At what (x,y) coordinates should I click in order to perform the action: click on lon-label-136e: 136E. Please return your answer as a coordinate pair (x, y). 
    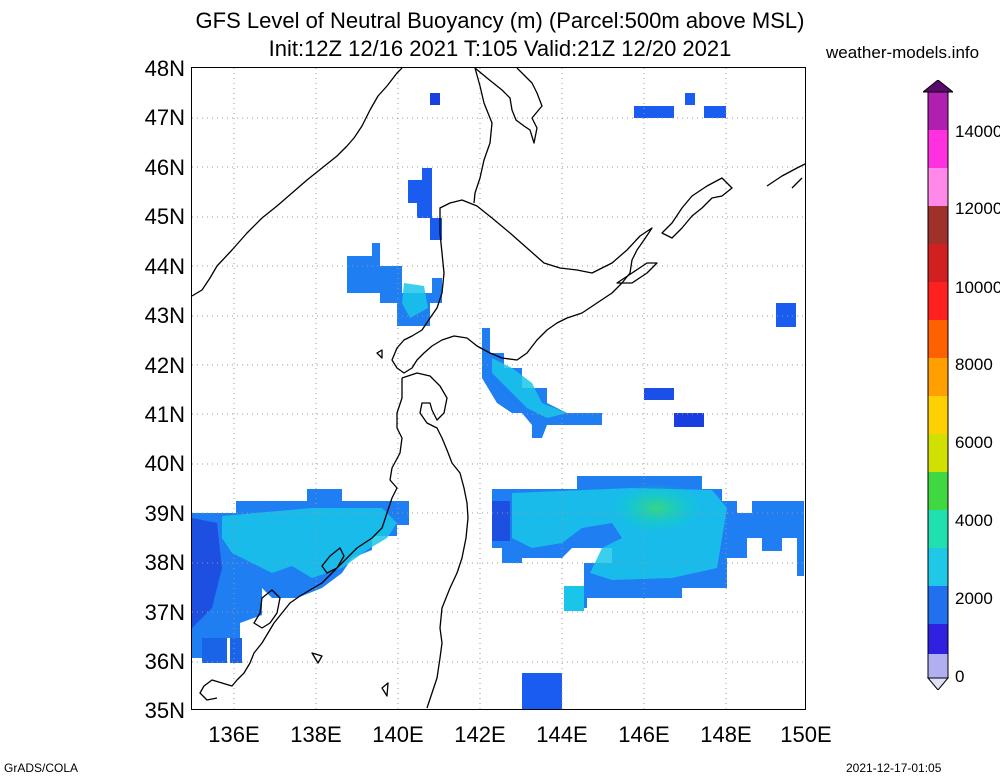
    Looking at the image, I should click on (234, 734).